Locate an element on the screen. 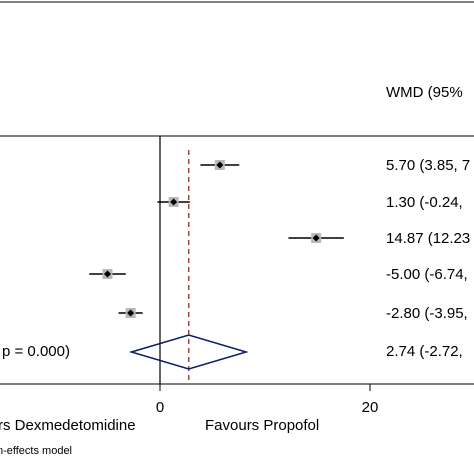 Image resolution: width=474 pixels, height=474 pixels. study-estimate-label: 5.70 (3.85, 7 is located at coordinates (428, 165).